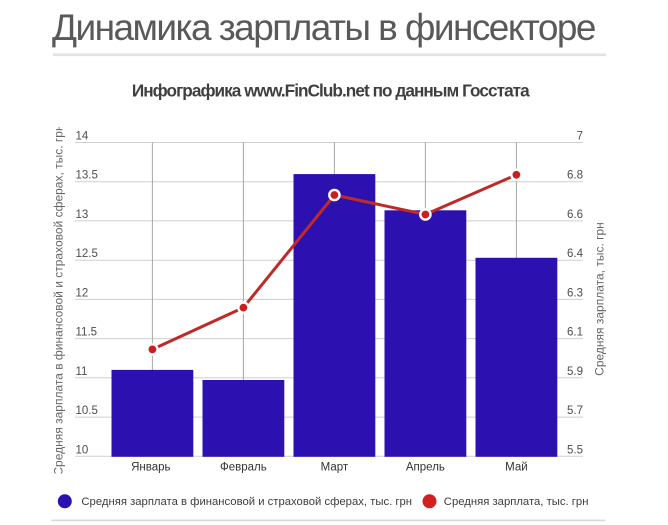 This screenshot has width=668, height=525. What do you see at coordinates (575, 333) in the screenshot?
I see `svg-text: 6.1` at bounding box center [575, 333].